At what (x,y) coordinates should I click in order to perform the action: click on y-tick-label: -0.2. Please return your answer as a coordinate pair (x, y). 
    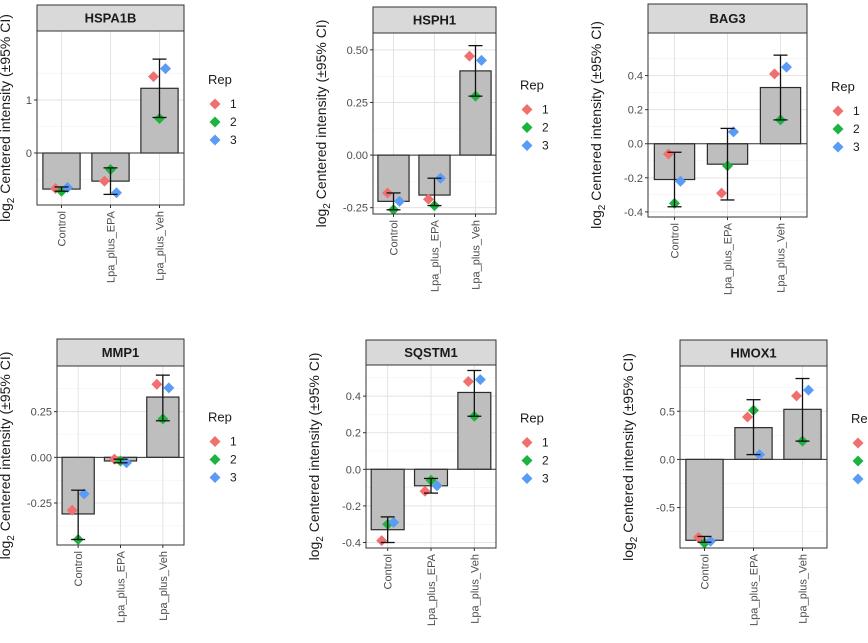
    Looking at the image, I should click on (351, 507).